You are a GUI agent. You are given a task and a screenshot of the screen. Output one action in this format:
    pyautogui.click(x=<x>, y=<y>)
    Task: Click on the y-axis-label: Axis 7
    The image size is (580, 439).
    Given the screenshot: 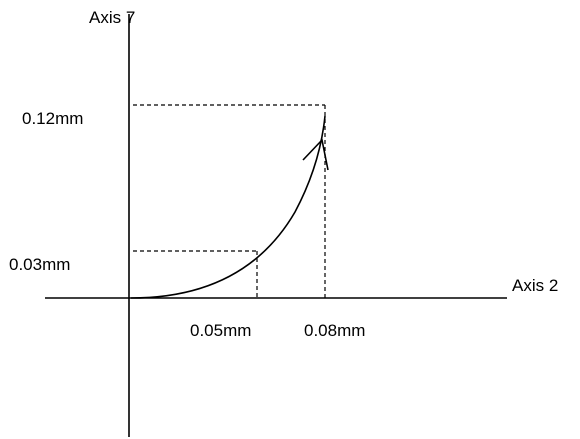 What is the action you would take?
    pyautogui.click(x=112, y=17)
    